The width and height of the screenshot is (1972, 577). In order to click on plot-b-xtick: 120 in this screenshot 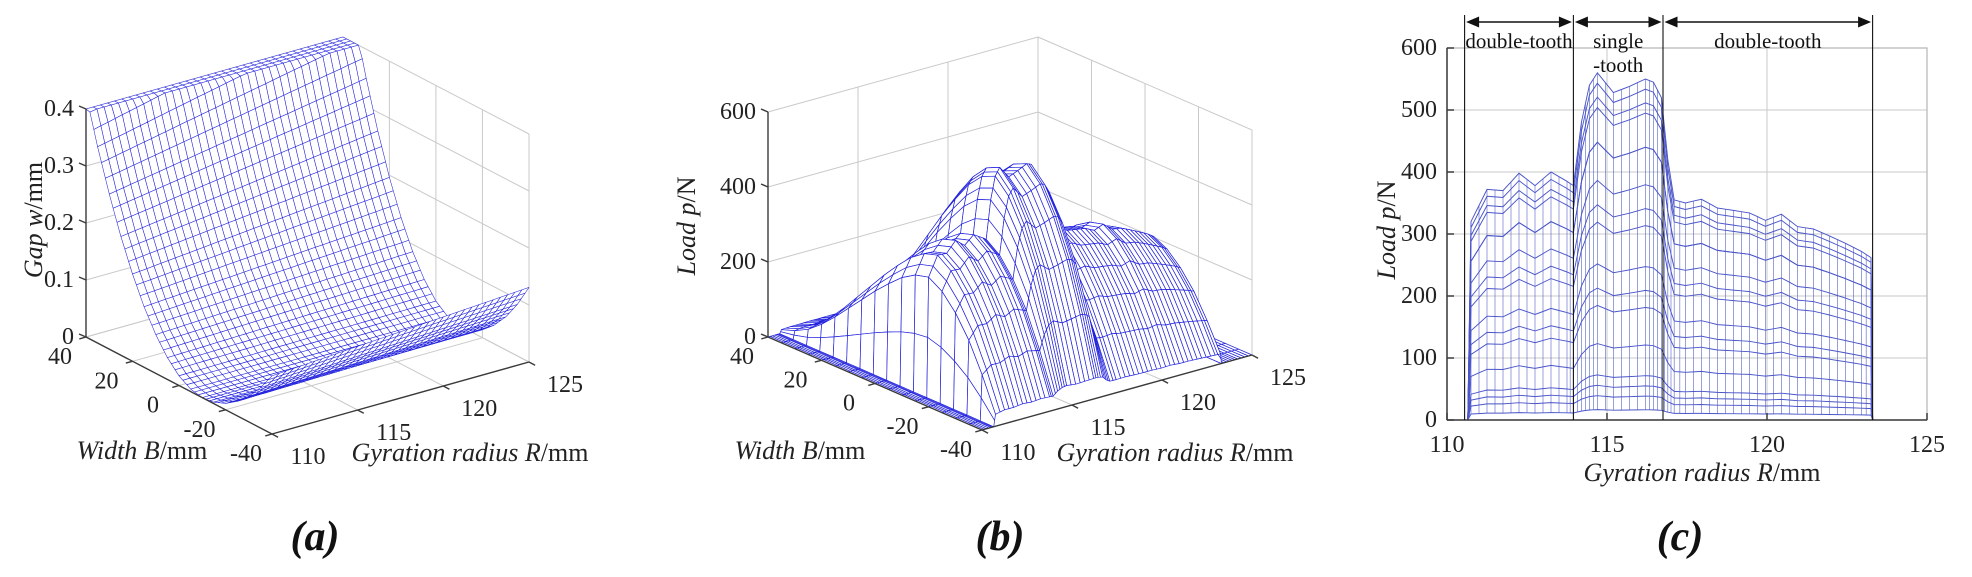, I will do `click(1198, 403)`.